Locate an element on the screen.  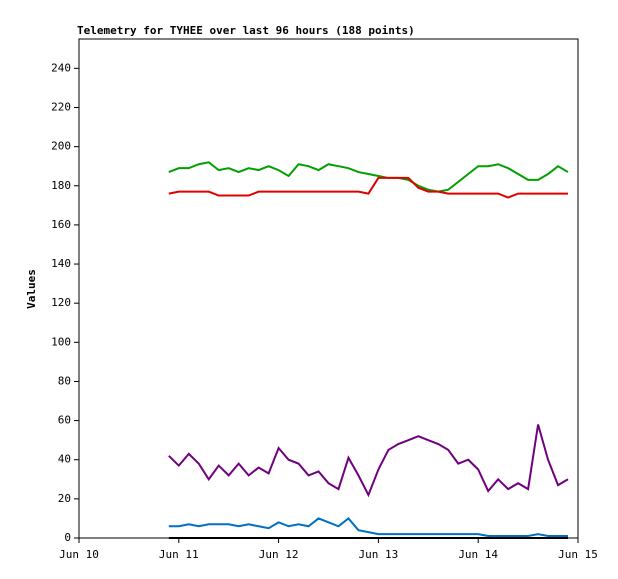
y-tick-label: 60 is located at coordinates (64, 420).